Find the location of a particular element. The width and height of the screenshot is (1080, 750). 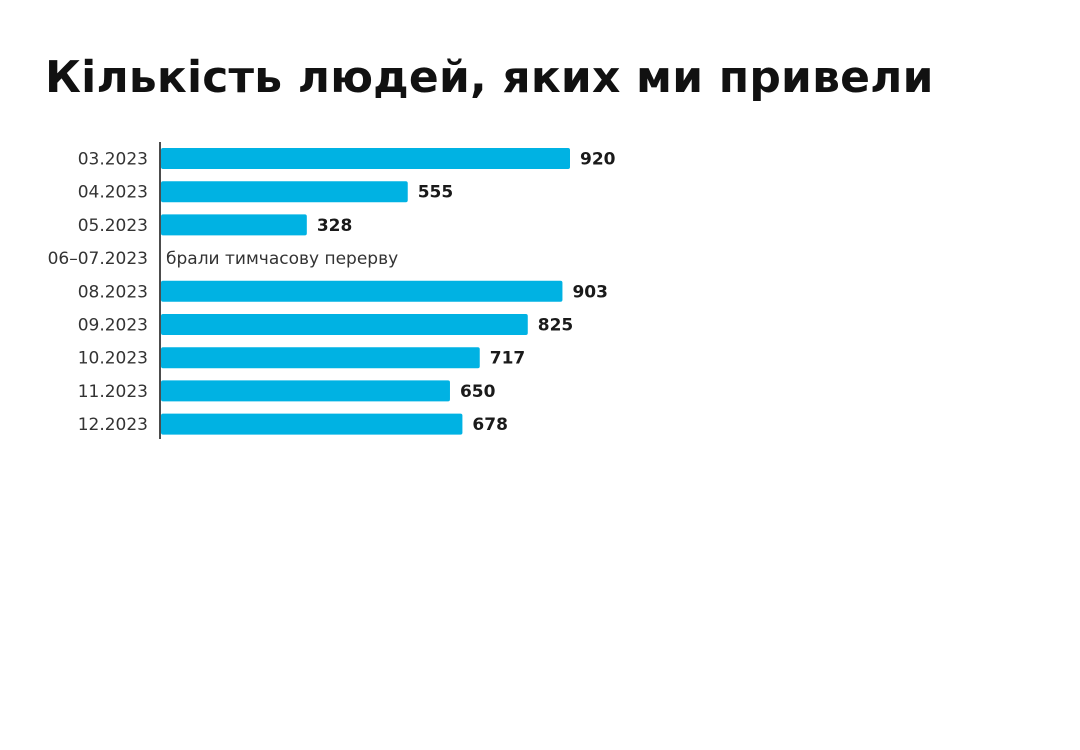

value-label: 717 is located at coordinates (508, 359).